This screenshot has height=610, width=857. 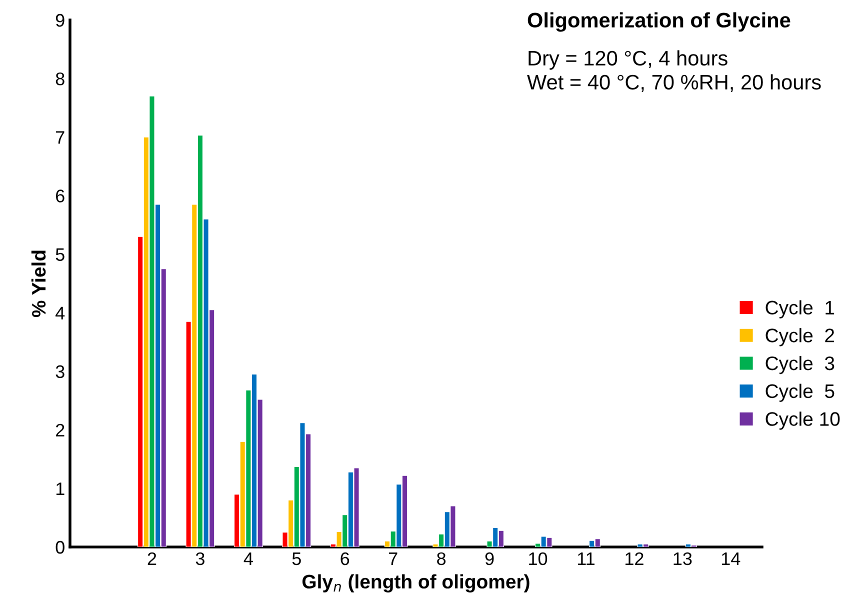 What do you see at coordinates (200, 559) in the screenshot?
I see `x-tick-label: 3` at bounding box center [200, 559].